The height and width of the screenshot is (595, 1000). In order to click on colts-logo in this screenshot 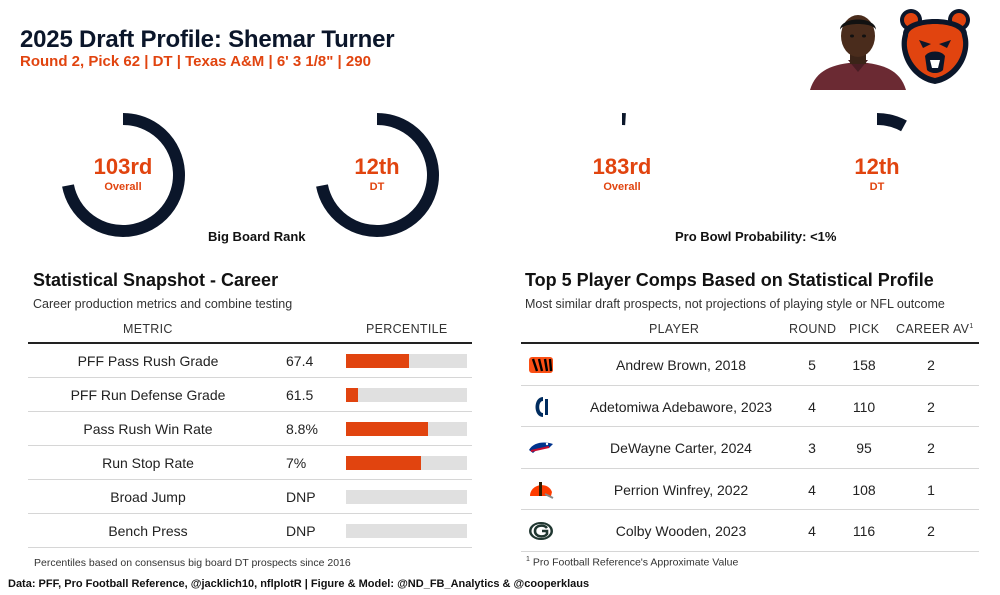, I will do `click(541, 407)`.